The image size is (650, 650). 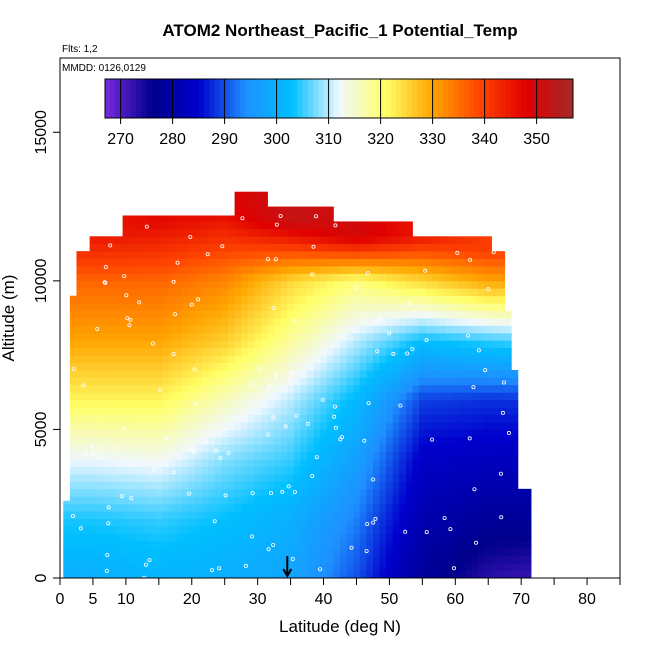 What do you see at coordinates (120, 139) in the screenshot?
I see `colorbar-tick-label: 270` at bounding box center [120, 139].